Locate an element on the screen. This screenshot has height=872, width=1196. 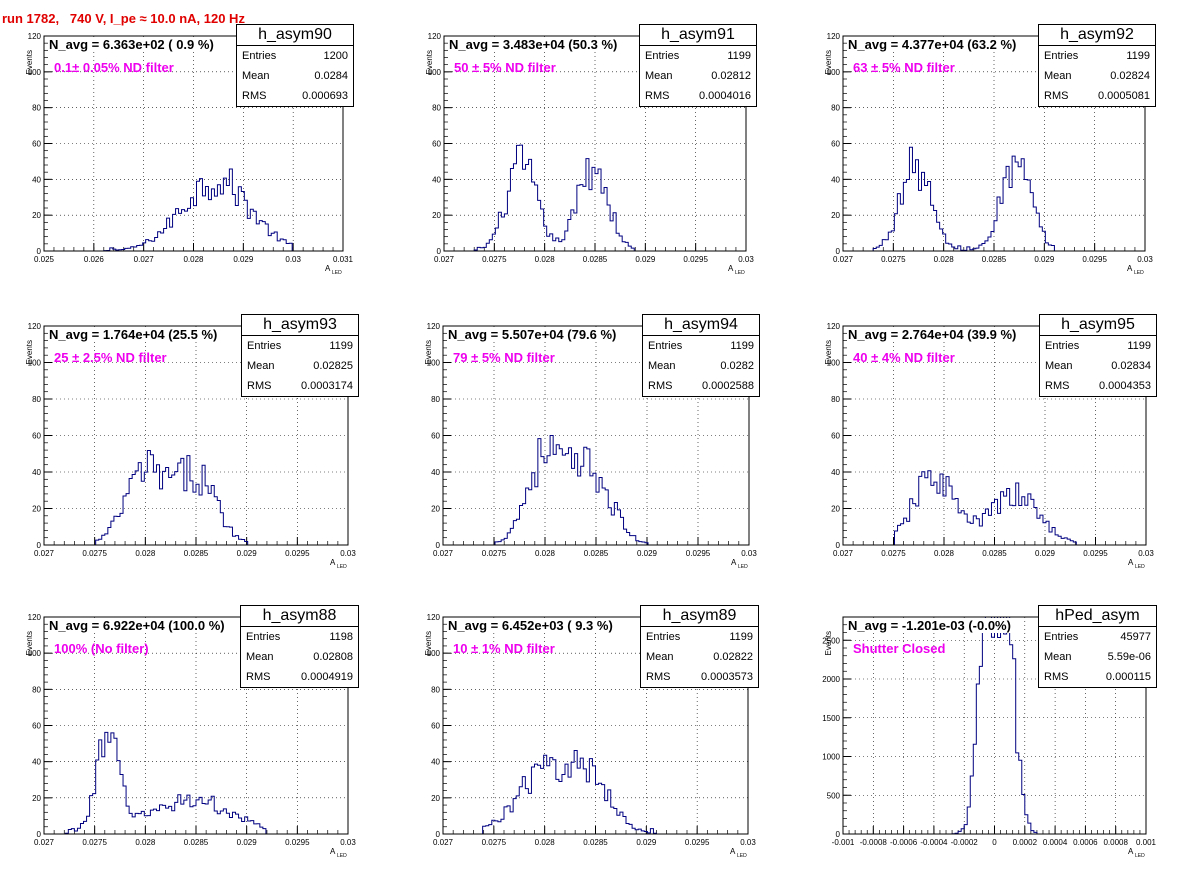
navg-label: N_avg = 1.764e+04 (25.5 %) is located at coordinates (133, 334).